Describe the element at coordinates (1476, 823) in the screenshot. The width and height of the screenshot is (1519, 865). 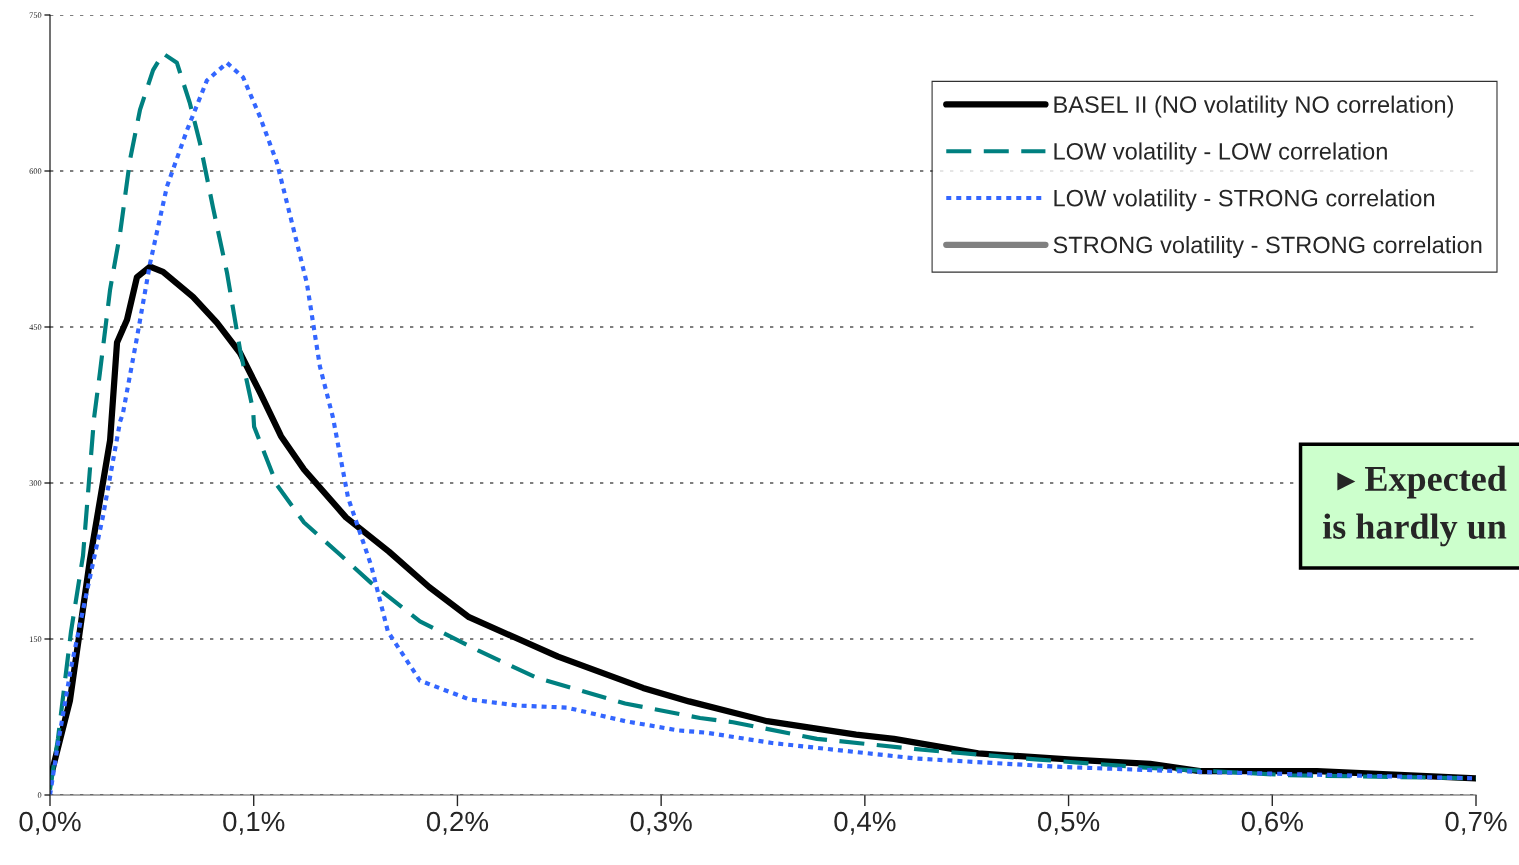
I see `x-tick-label: 0,7%` at that location.